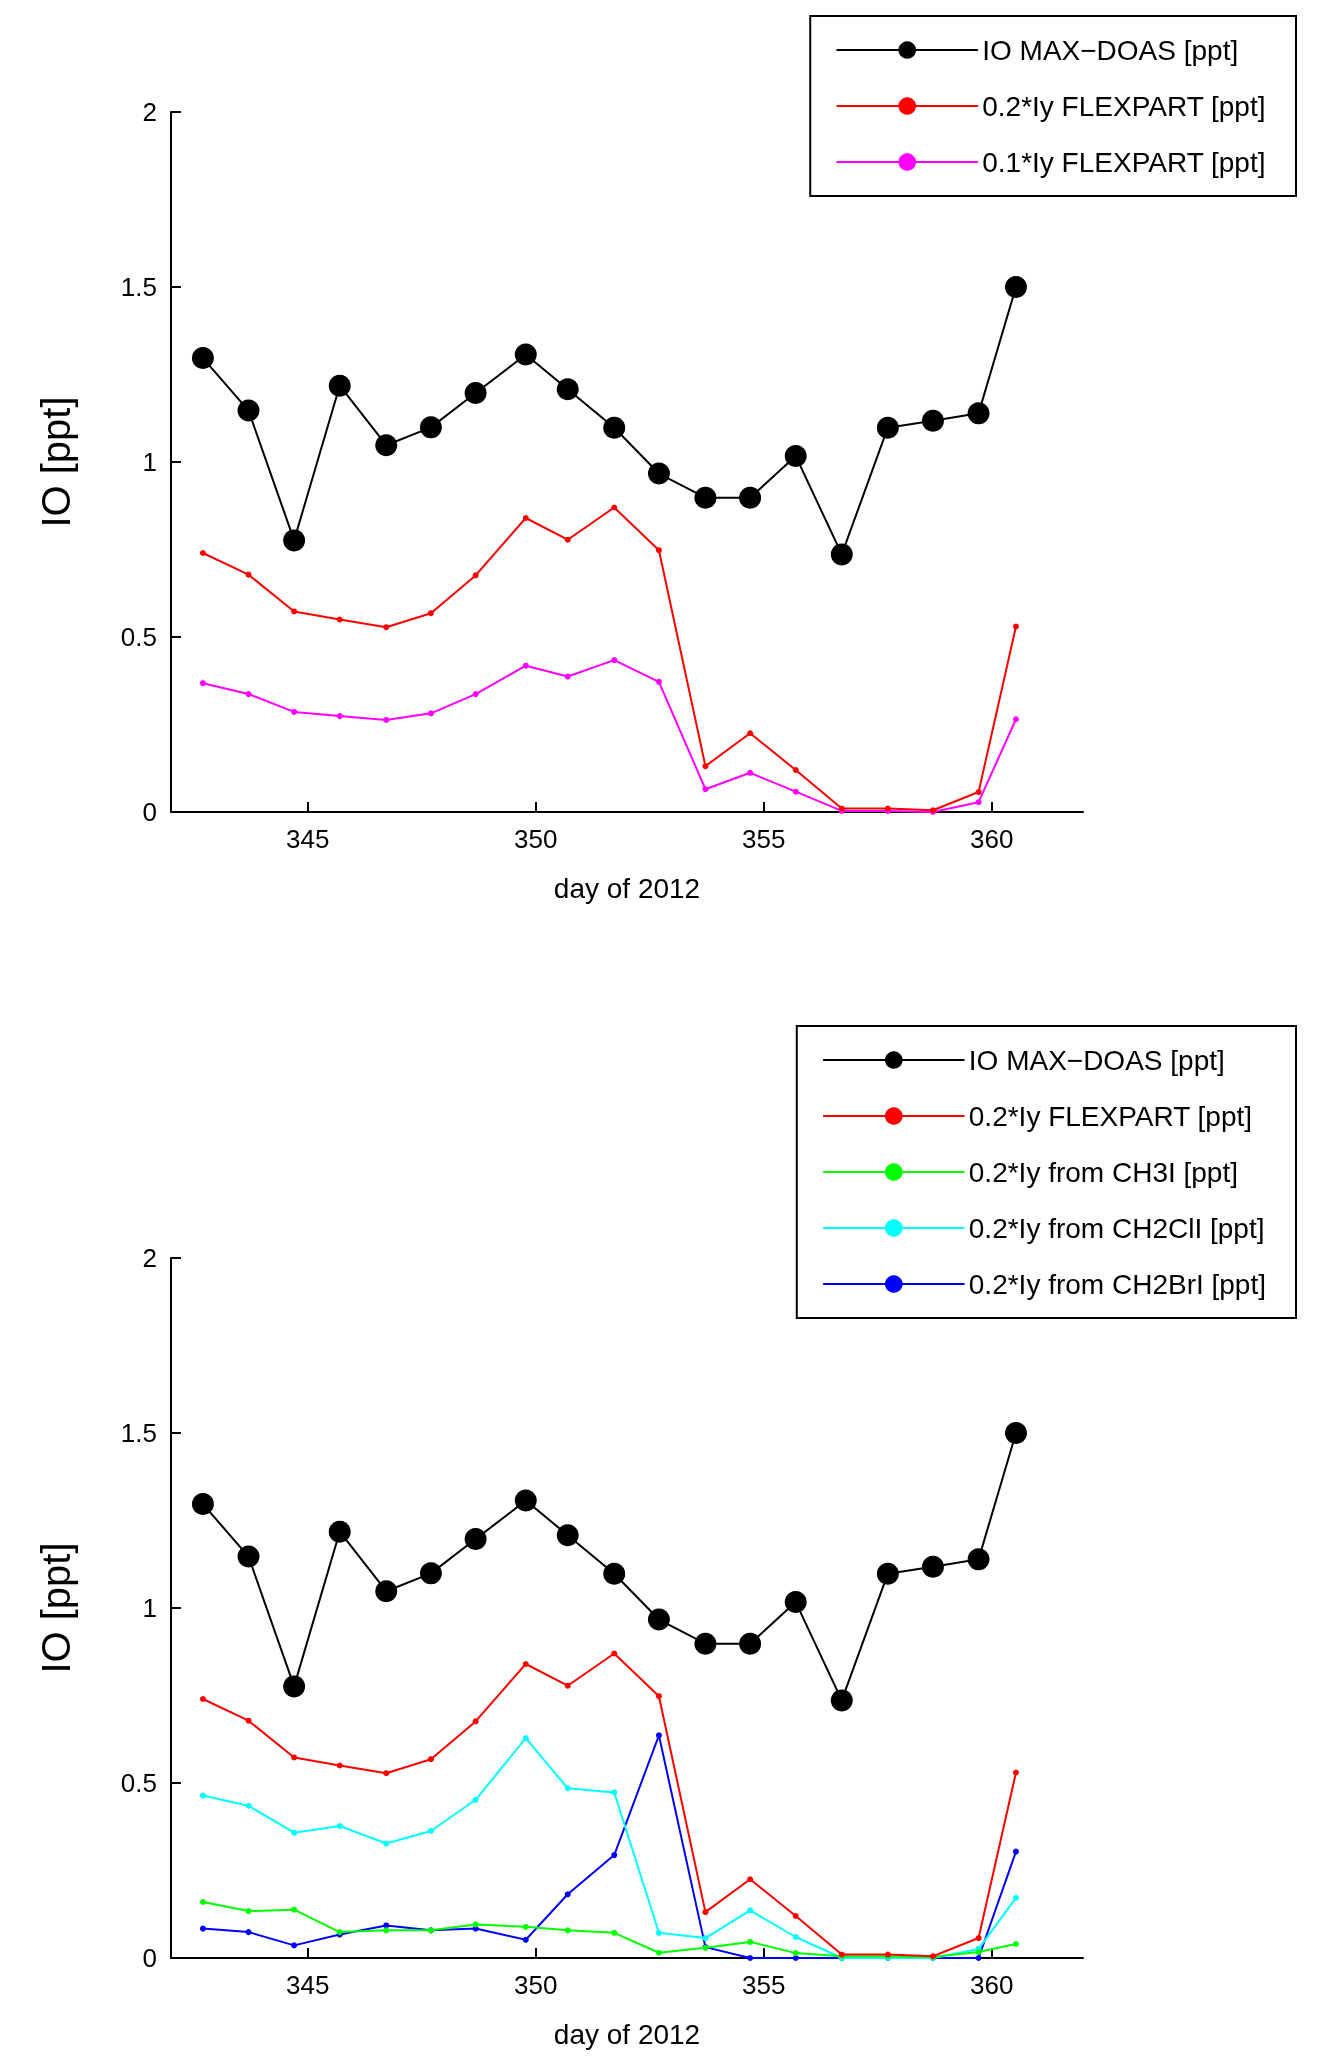 The width and height of the screenshot is (1322, 2061). Describe the element at coordinates (149, 1958) in the screenshot. I see `y-tick-label: 0` at that location.